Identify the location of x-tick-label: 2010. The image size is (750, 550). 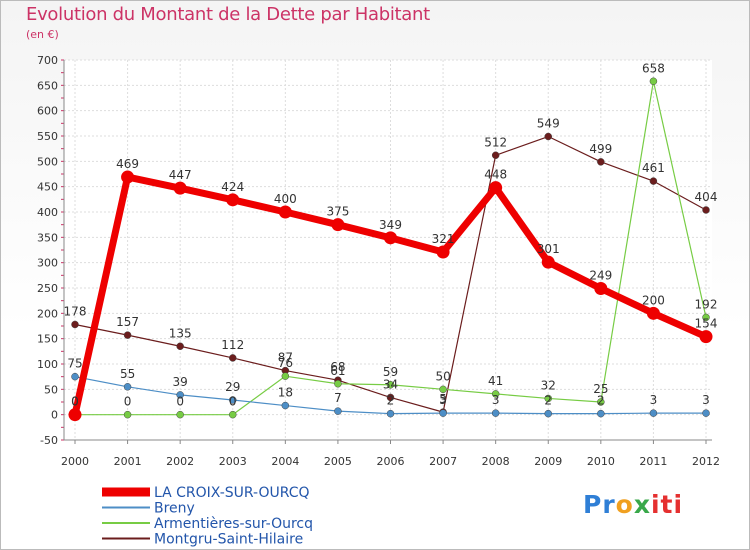
(601, 461).